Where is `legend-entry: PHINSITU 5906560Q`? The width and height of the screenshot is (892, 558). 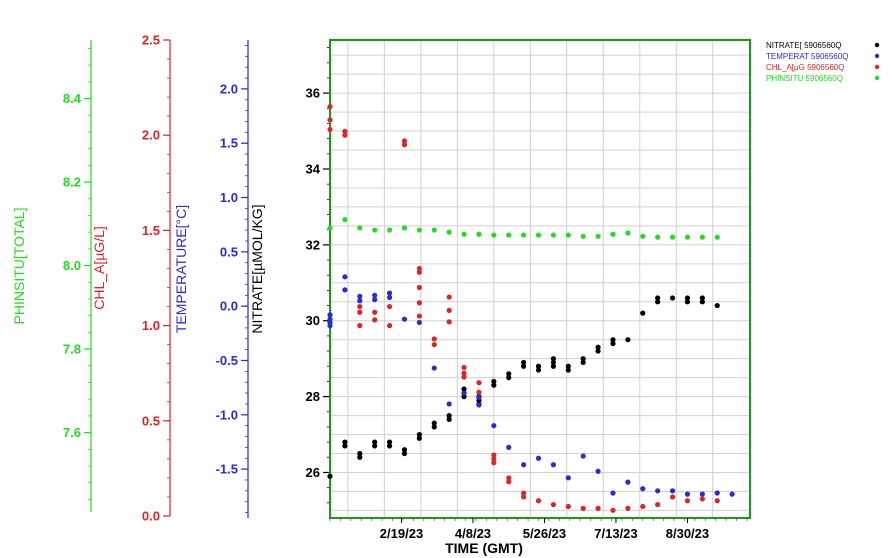 legend-entry: PHINSITU 5906560Q is located at coordinates (804, 78).